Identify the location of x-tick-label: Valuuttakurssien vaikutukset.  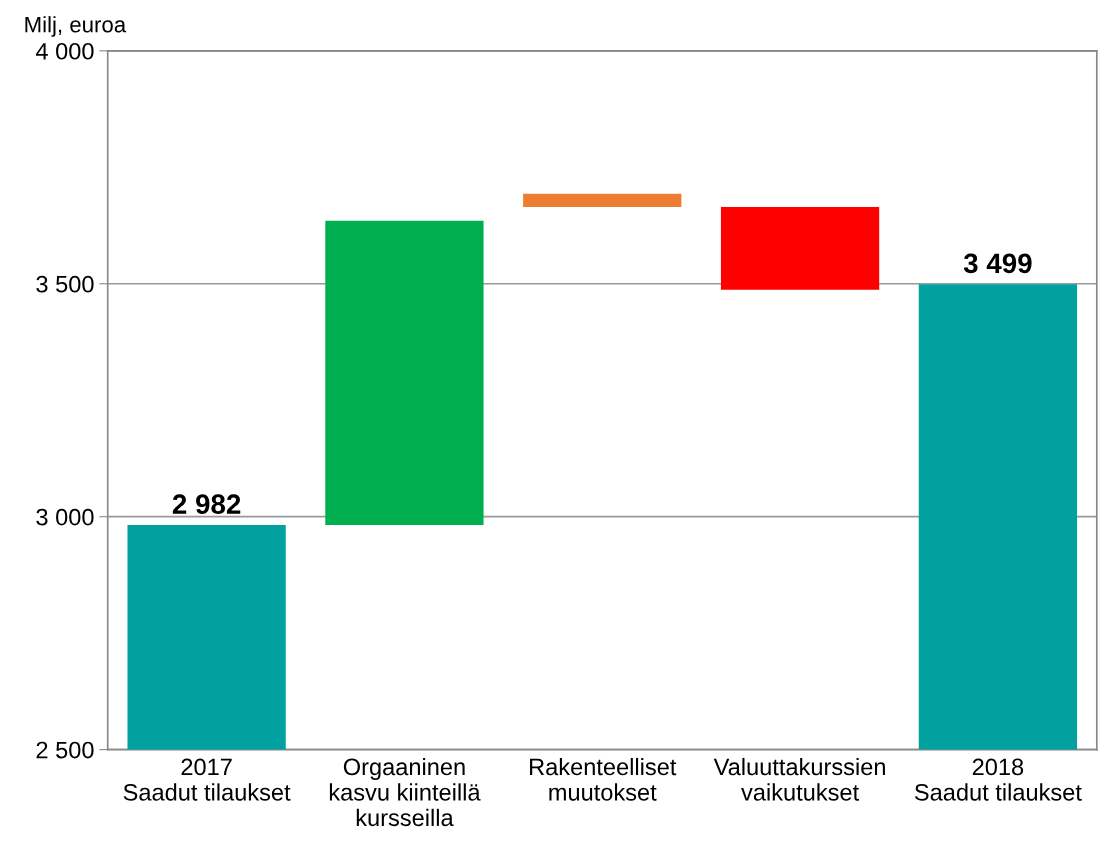
(799, 779).